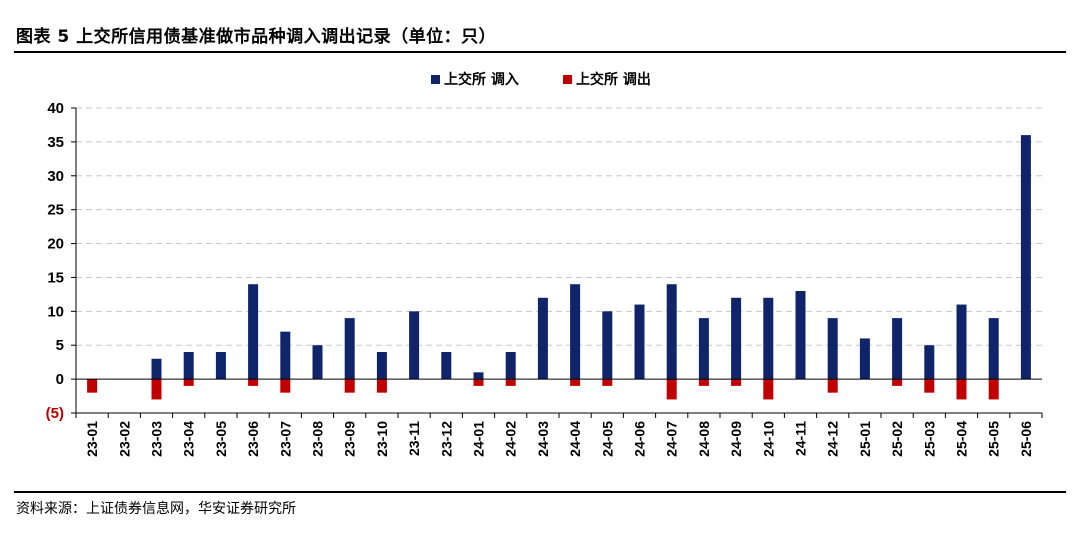 Image resolution: width=1080 pixels, height=533 pixels. What do you see at coordinates (350, 439) in the screenshot?
I see `x-tick-label: 23-09` at bounding box center [350, 439].